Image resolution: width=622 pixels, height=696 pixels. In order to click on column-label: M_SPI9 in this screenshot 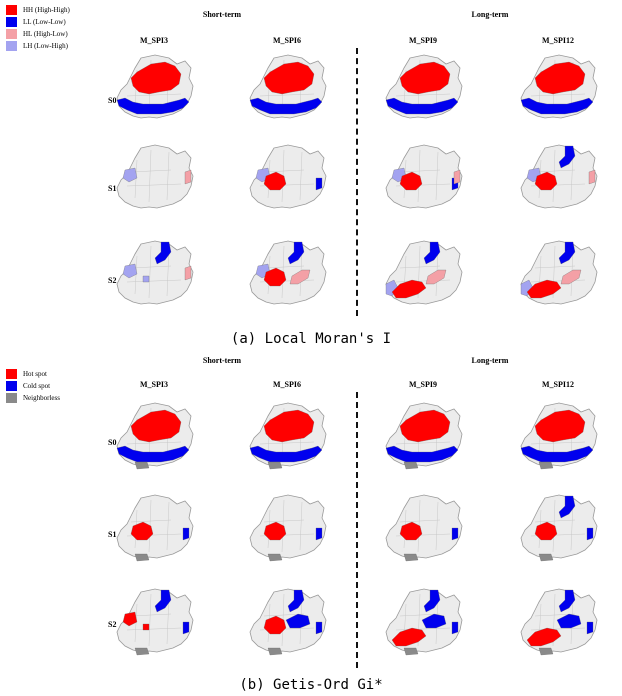, I will do `click(423, 40)`.